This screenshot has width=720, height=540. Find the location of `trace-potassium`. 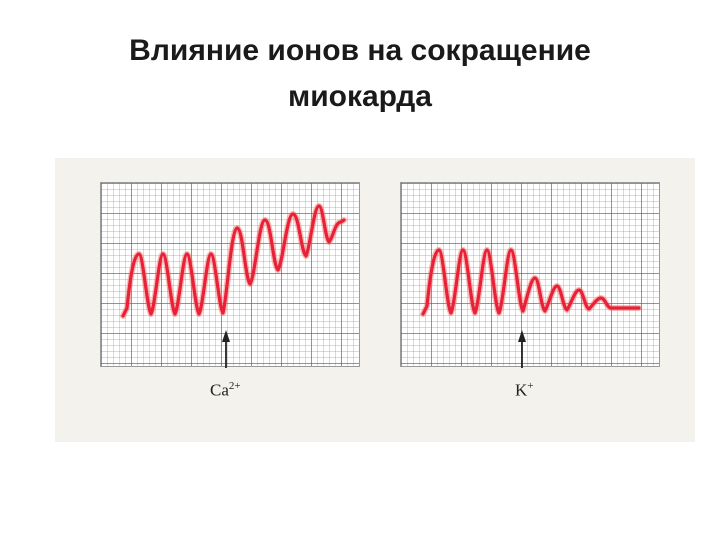

trace-potassium is located at coordinates (531, 282).